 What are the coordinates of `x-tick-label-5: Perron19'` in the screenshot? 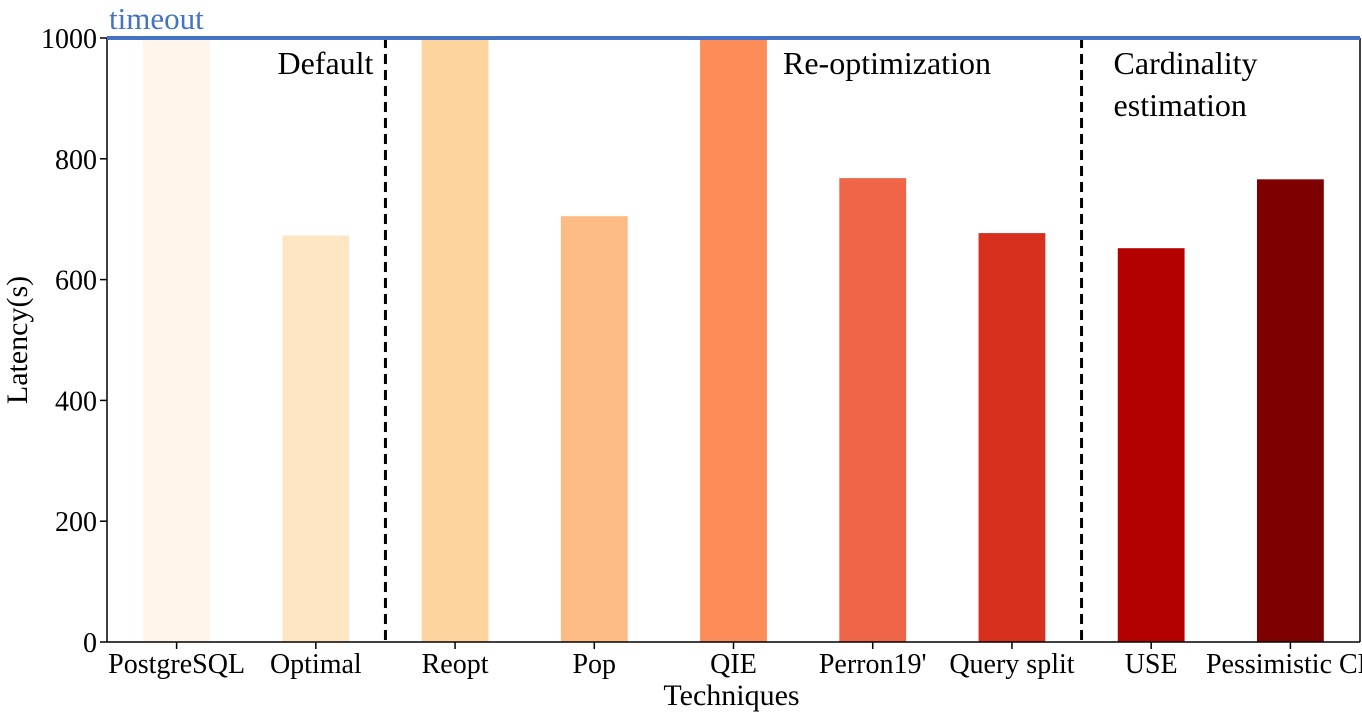 It's located at (873, 664).